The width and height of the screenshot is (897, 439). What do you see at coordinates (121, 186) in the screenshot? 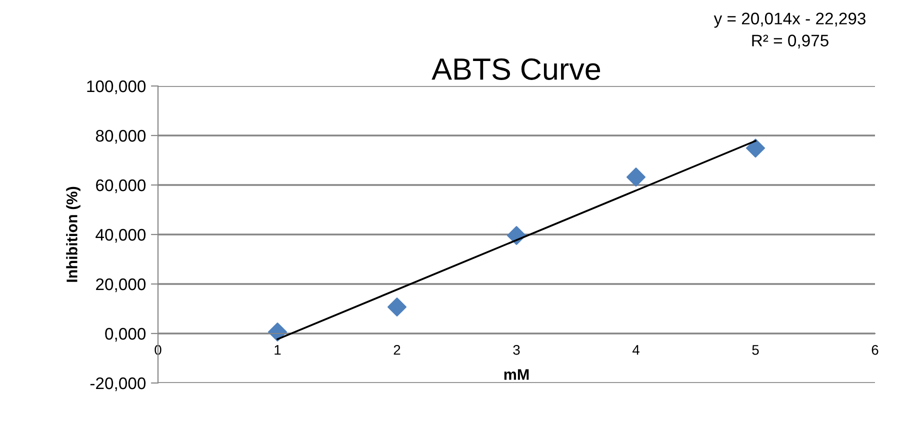
I see `y-tick-label: 60,000` at bounding box center [121, 186].